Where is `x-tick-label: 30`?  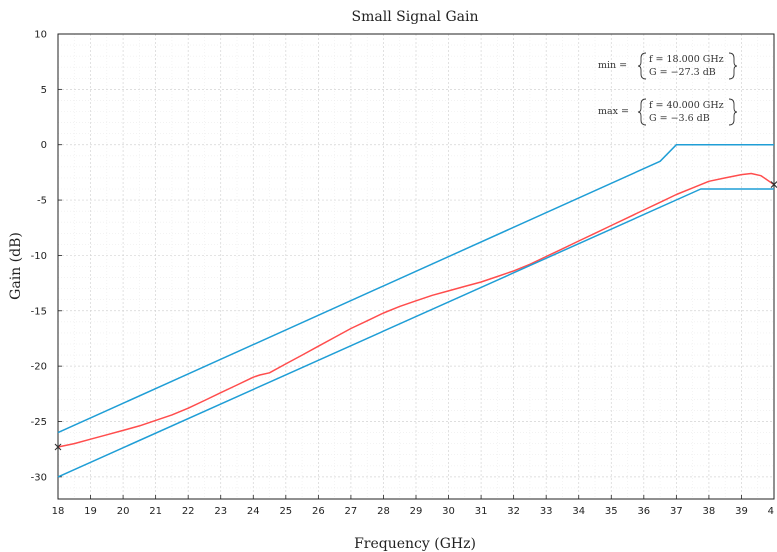
x-tick-label: 30 is located at coordinates (448, 511).